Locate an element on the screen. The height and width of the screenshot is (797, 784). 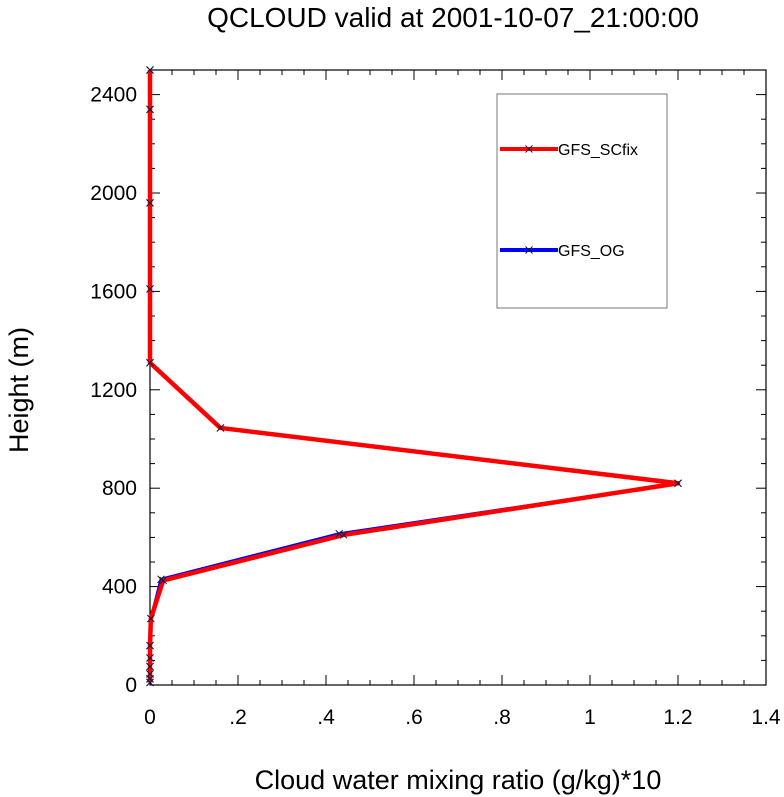
x-tick-label: .2 is located at coordinates (238, 717).